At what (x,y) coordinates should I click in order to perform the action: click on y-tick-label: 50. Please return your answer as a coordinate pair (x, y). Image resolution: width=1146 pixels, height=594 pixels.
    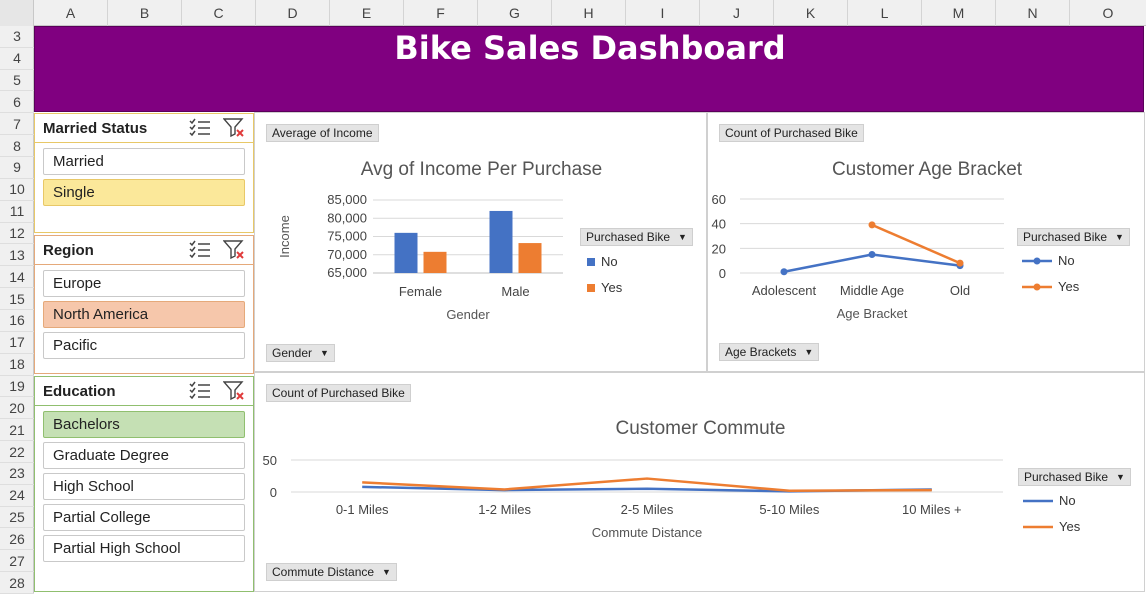
    Looking at the image, I should click on (270, 460).